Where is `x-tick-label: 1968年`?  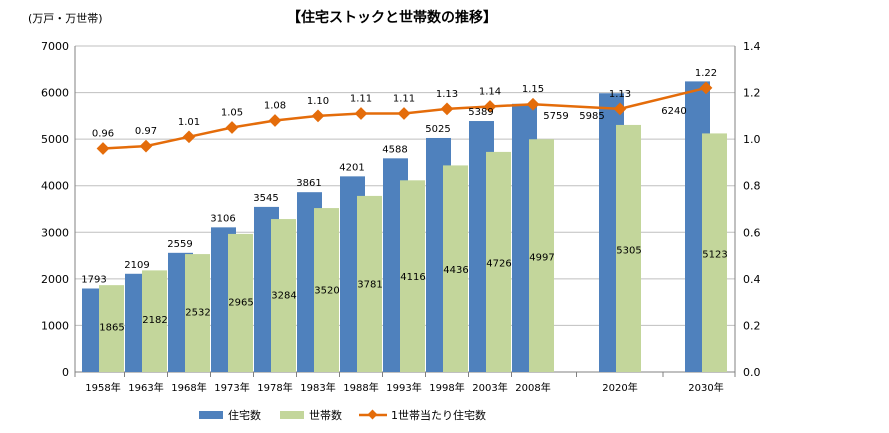 x-tick-label: 1968年 is located at coordinates (188, 387).